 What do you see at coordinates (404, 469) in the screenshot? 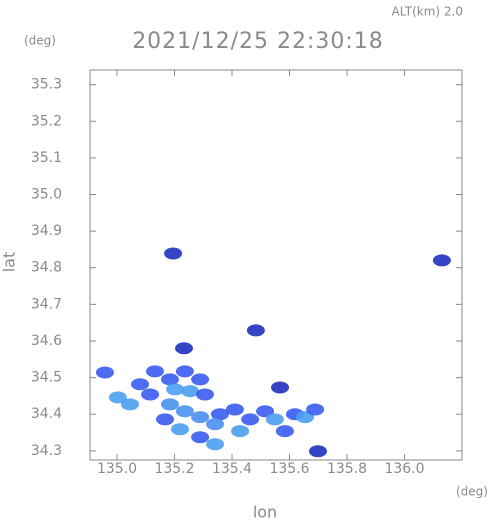
I see `x-tick-label: 136.0` at bounding box center [404, 469].